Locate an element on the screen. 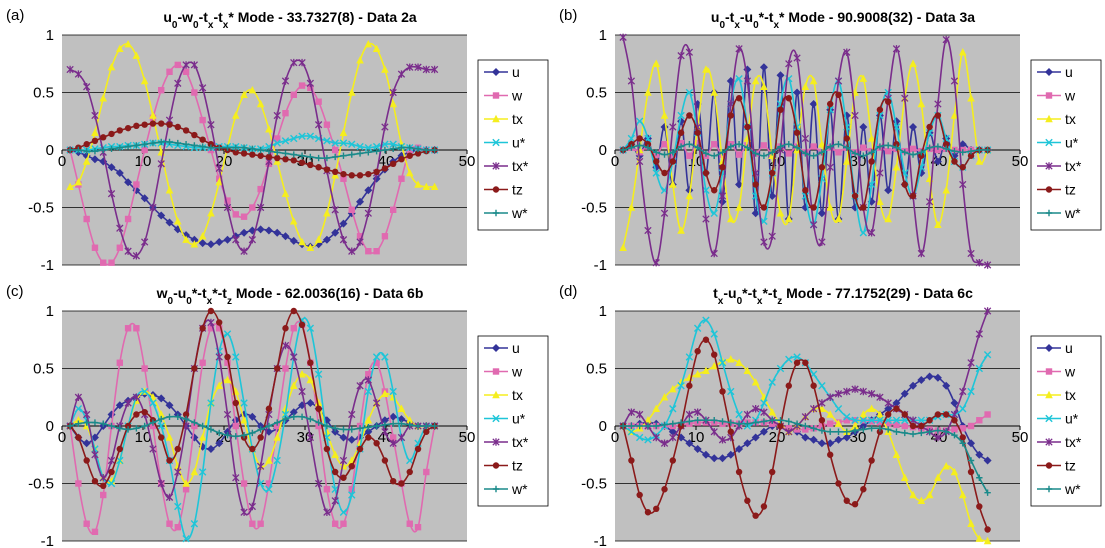 This screenshot has height=548, width=1105. legend-label: tz is located at coordinates (517, 466).